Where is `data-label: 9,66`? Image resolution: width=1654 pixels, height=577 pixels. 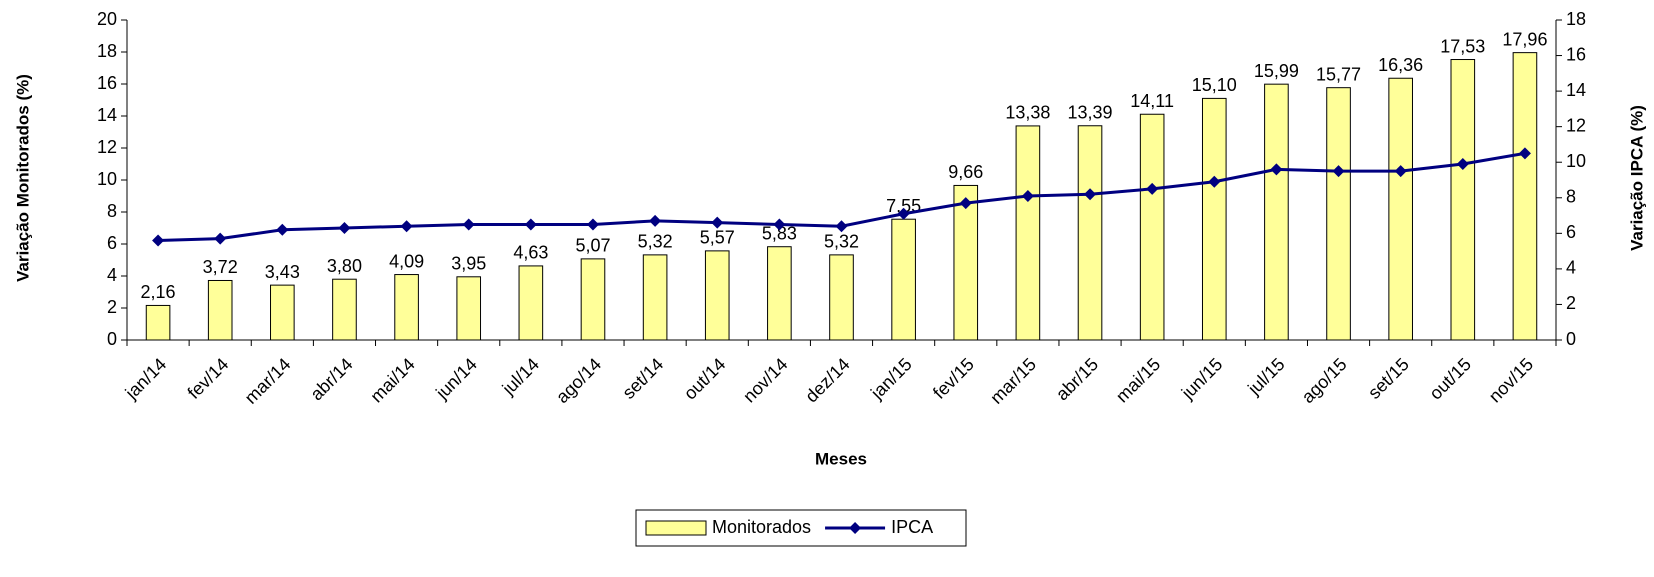
data-label: 9,66 is located at coordinates (965, 172).